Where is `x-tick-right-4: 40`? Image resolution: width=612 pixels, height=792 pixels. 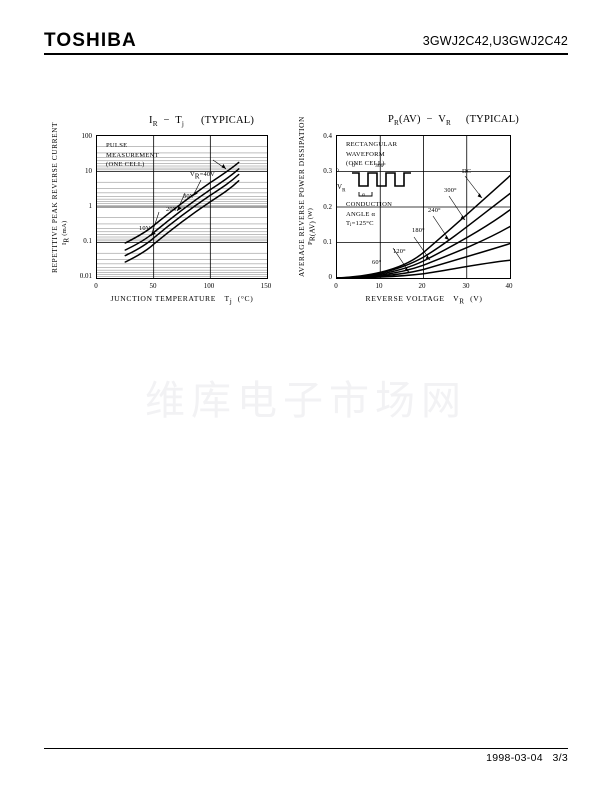 x-tick-right-4: 40 is located at coordinates (509, 286).